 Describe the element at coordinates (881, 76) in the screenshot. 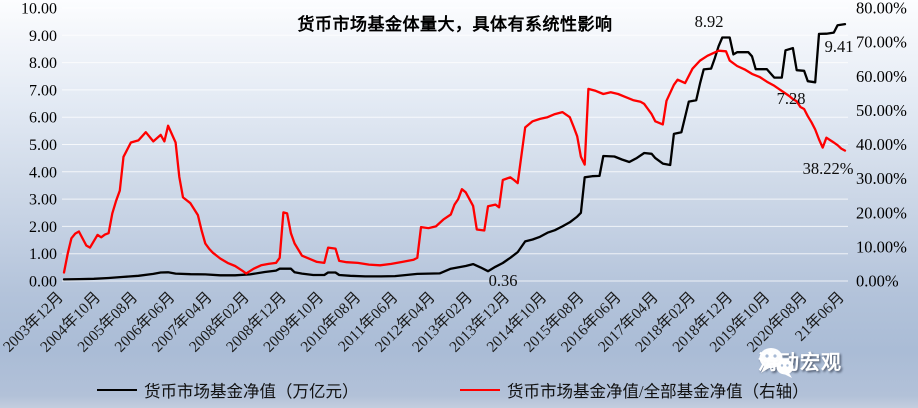

I see `y-right-tick-label: 60.00%` at that location.